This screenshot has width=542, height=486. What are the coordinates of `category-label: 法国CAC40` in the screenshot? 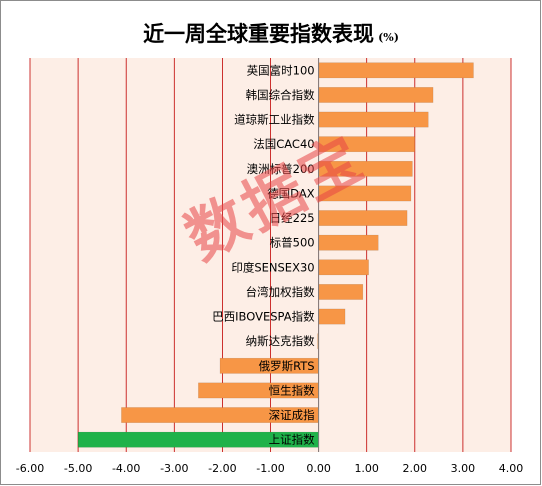 It's located at (283, 144).